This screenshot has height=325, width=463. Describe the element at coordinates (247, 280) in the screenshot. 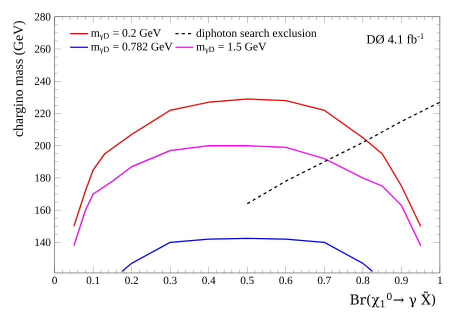

I see `x-tick-label: 0.5` at that location.